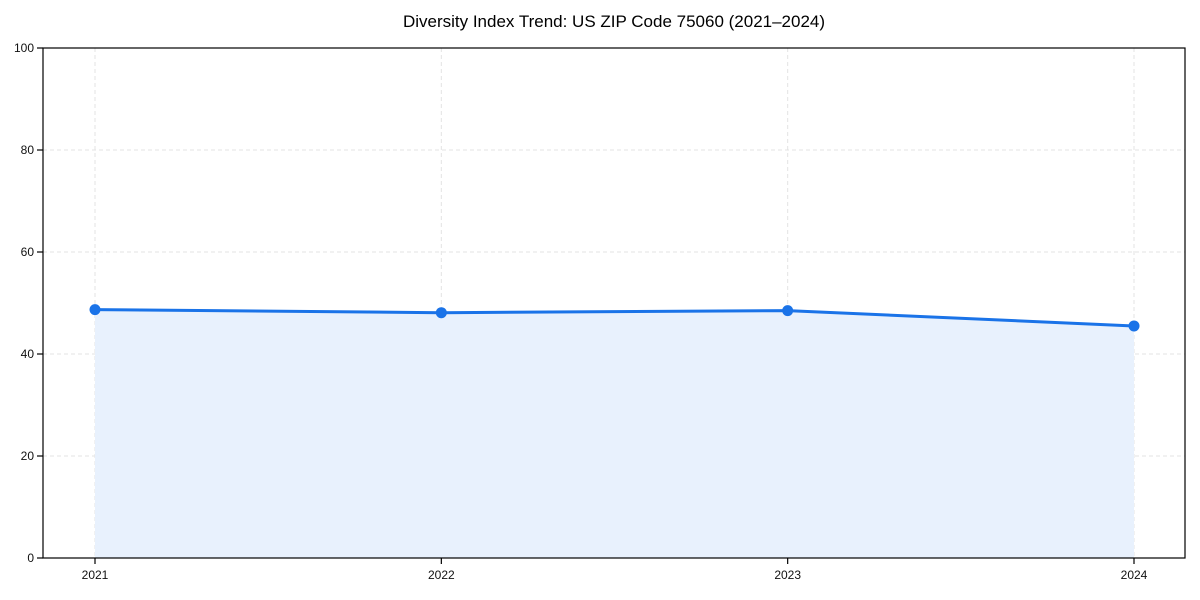 This screenshot has height=600, width=1200. Describe the element at coordinates (24, 48) in the screenshot. I see `y-tick-label: 100` at that location.